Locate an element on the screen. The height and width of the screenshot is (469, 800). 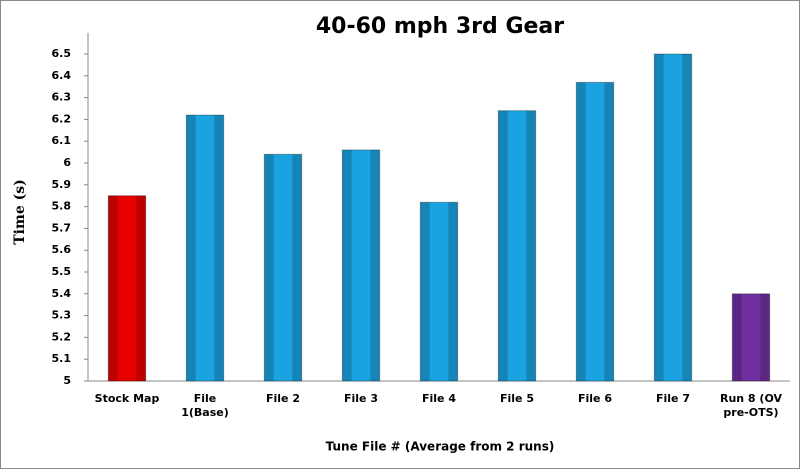
y-tick-label: 5 is located at coordinates (67, 380).